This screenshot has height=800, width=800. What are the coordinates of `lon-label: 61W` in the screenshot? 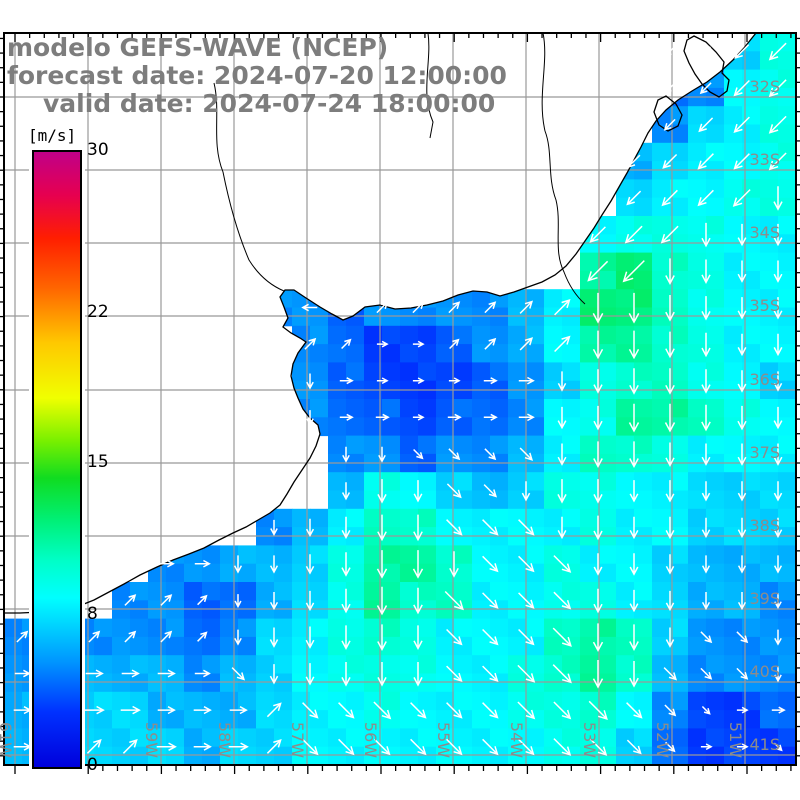 It's located at (7, 740).